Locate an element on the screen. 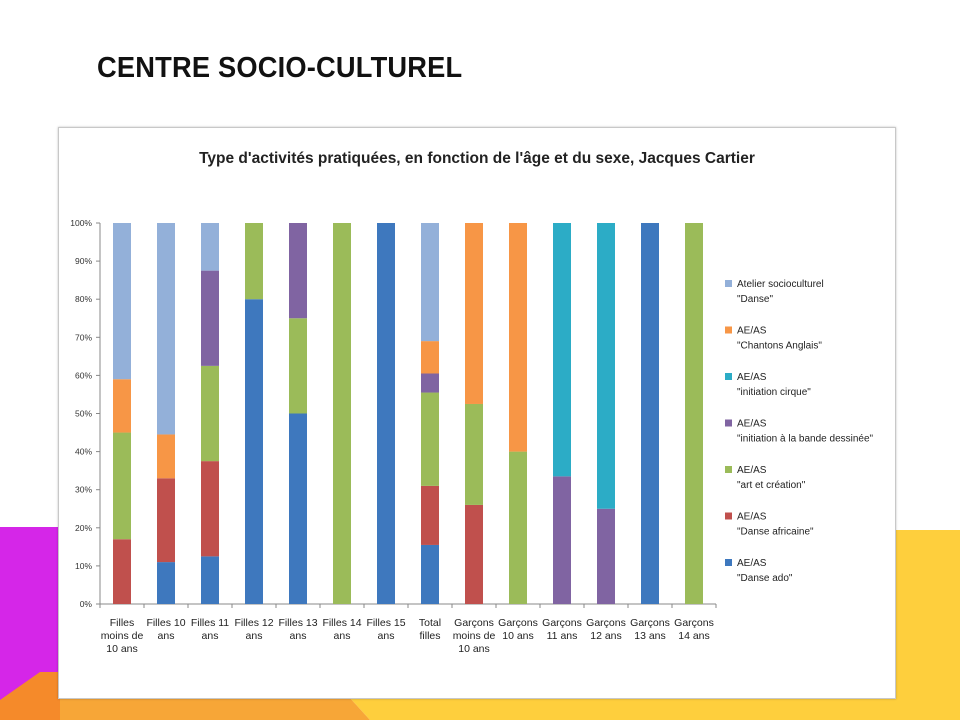 This screenshot has width=960, height=720. x-tick-label: Filles 12 ans is located at coordinates (253, 629).